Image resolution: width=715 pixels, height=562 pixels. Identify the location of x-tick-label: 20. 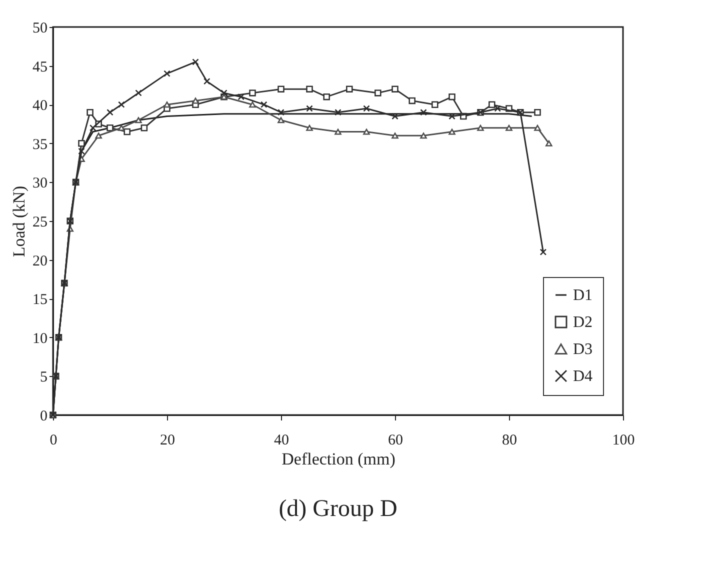
(167, 440).